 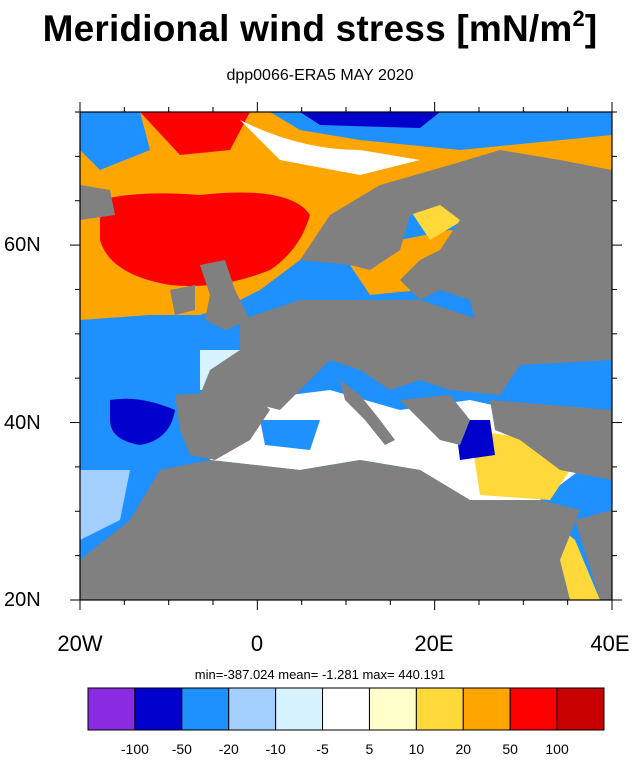 I want to click on stress-region-top-darkblue, so click(x=370, y=120).